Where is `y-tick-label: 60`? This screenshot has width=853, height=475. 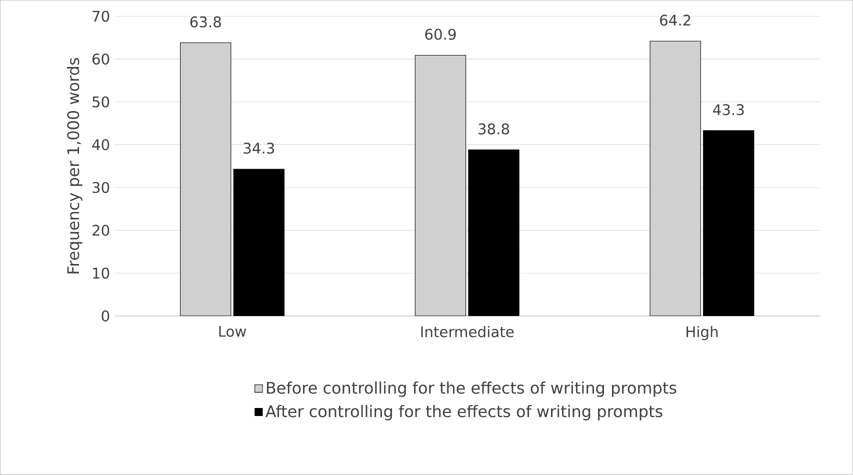
y-tick-label: 60 is located at coordinates (101, 59).